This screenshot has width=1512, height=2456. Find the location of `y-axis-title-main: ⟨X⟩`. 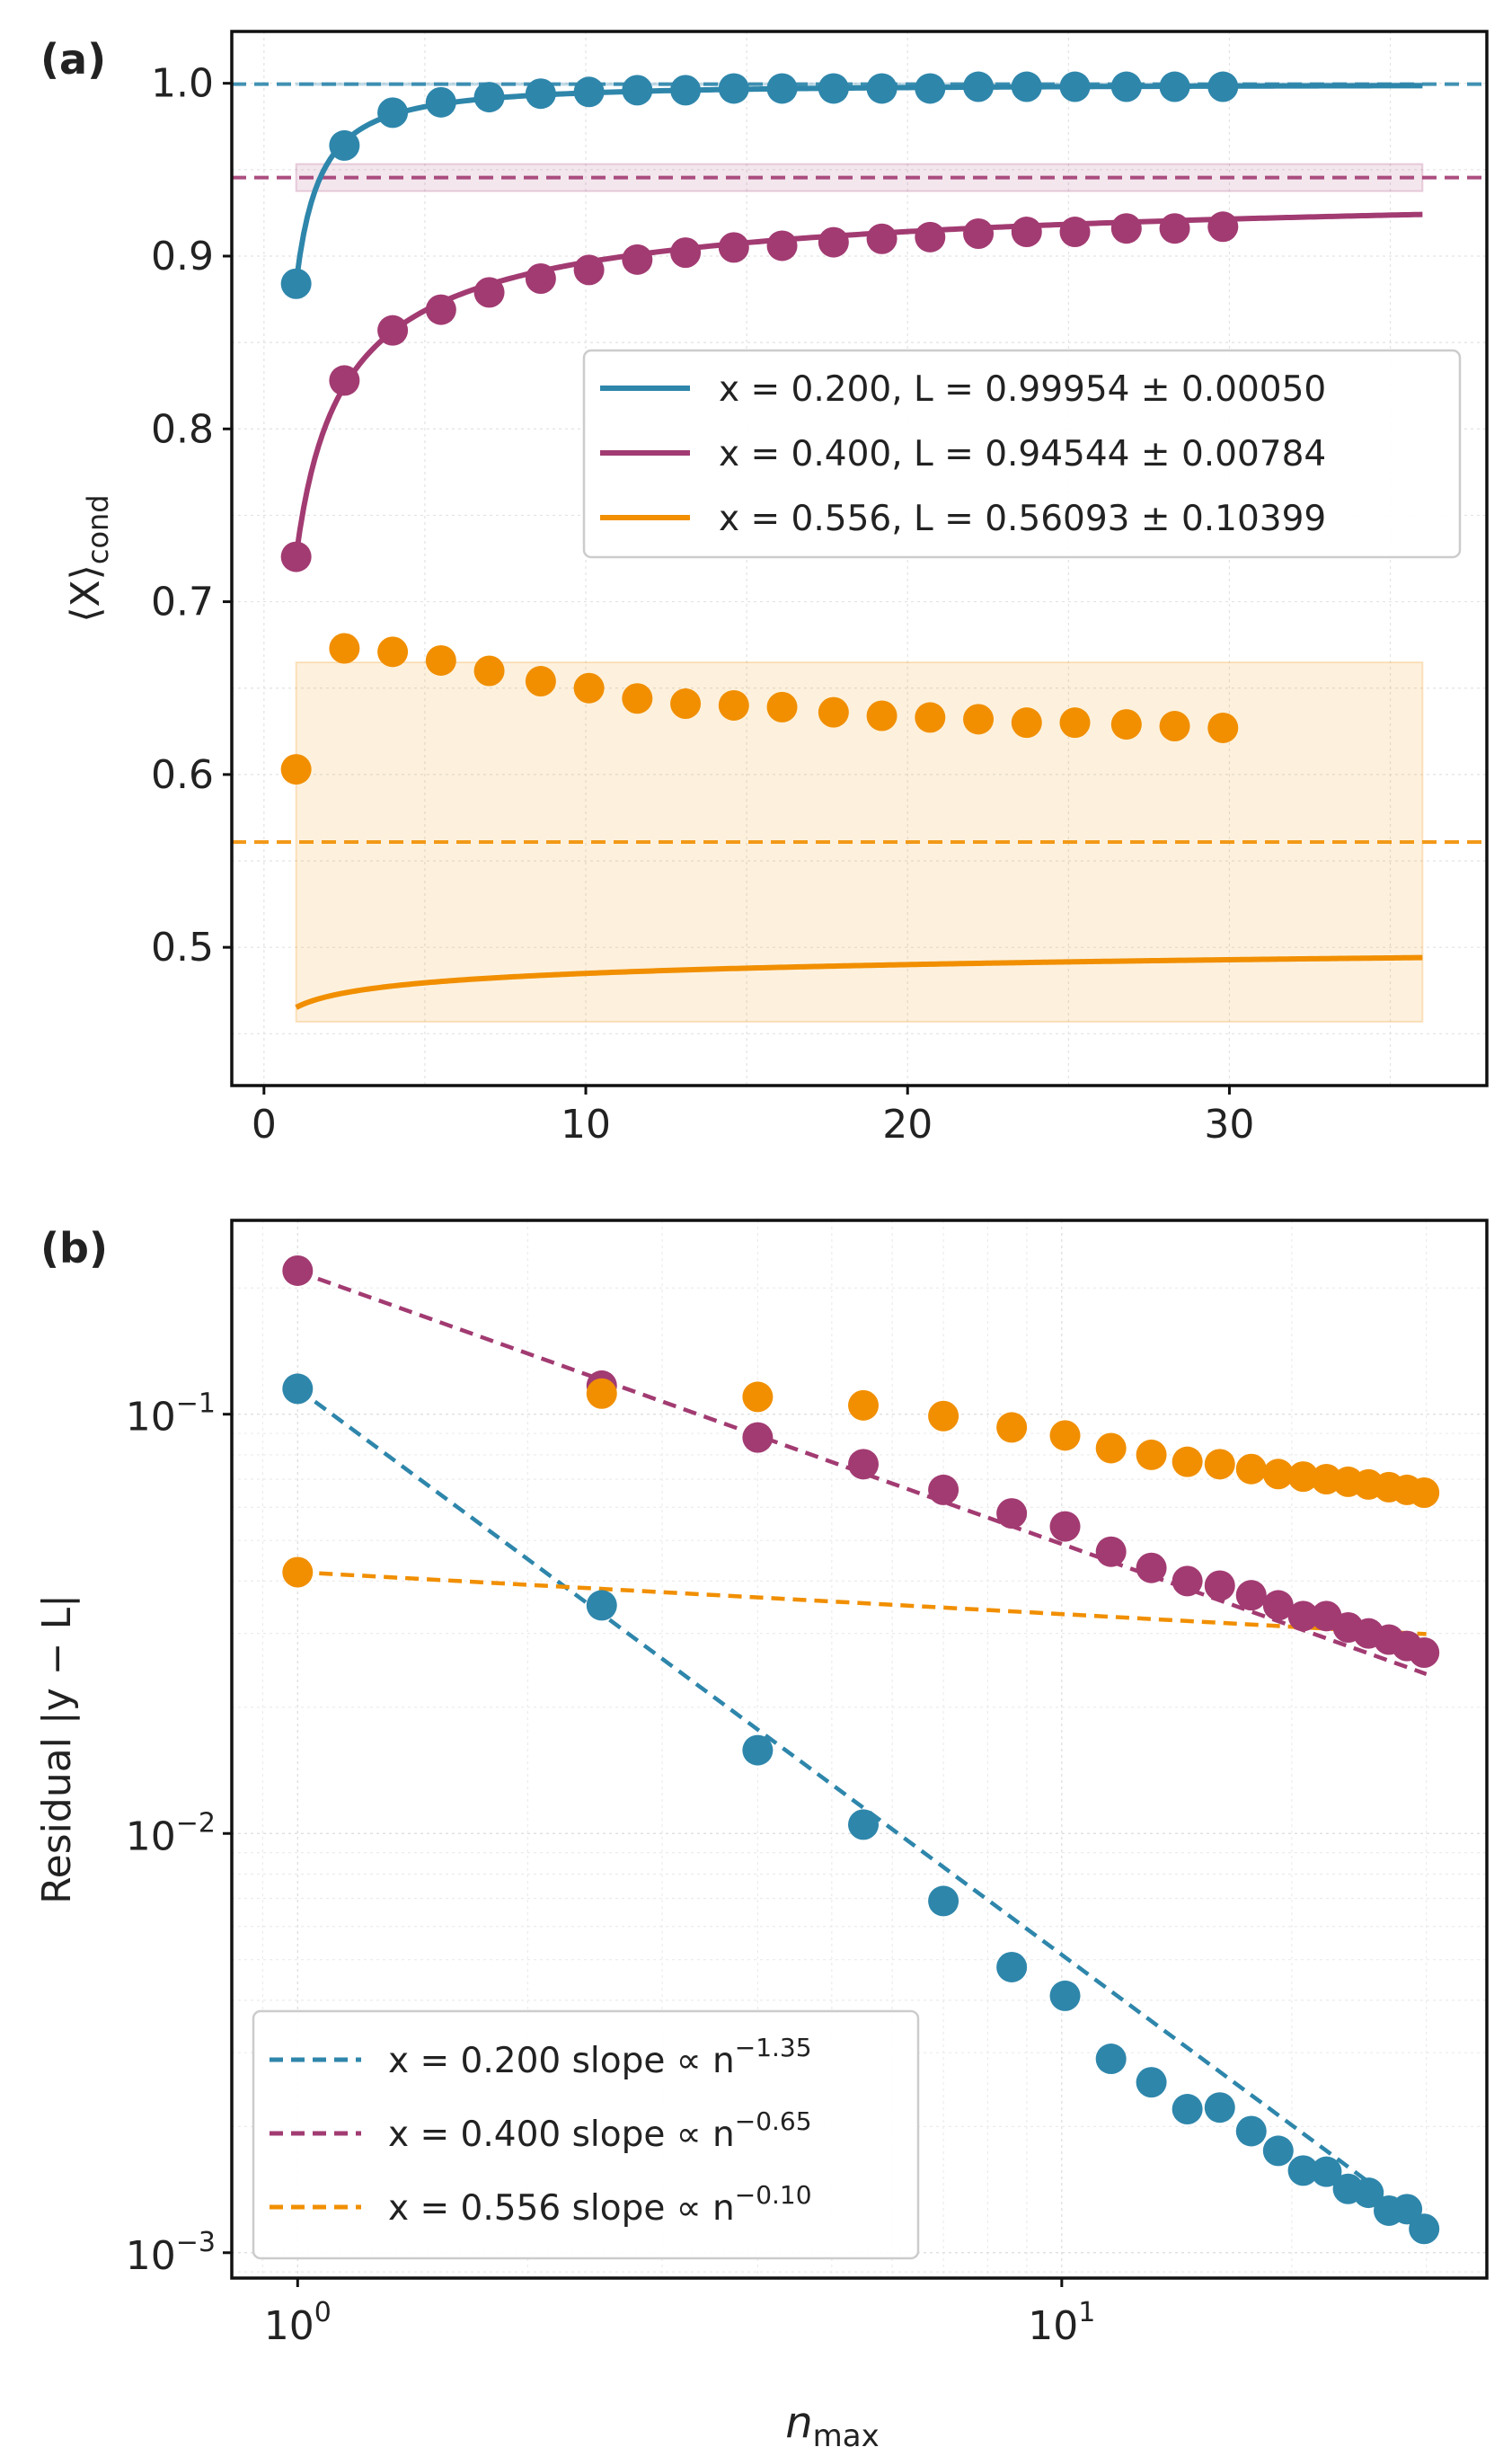

y-axis-title-main: ⟨X⟩ is located at coordinates (86, 593).